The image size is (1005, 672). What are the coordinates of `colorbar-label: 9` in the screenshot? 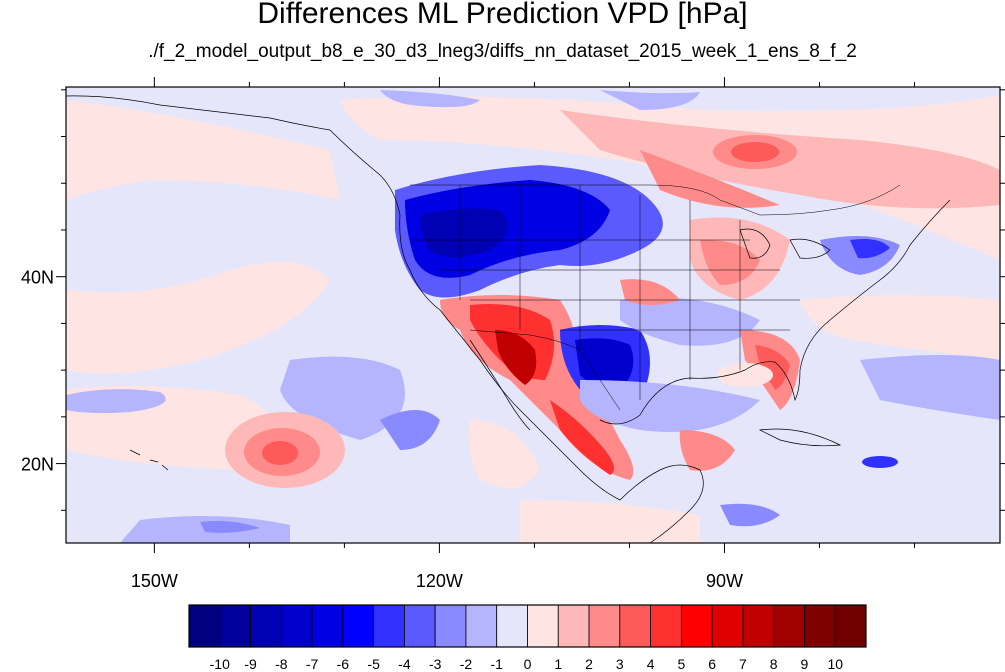 It's located at (805, 664).